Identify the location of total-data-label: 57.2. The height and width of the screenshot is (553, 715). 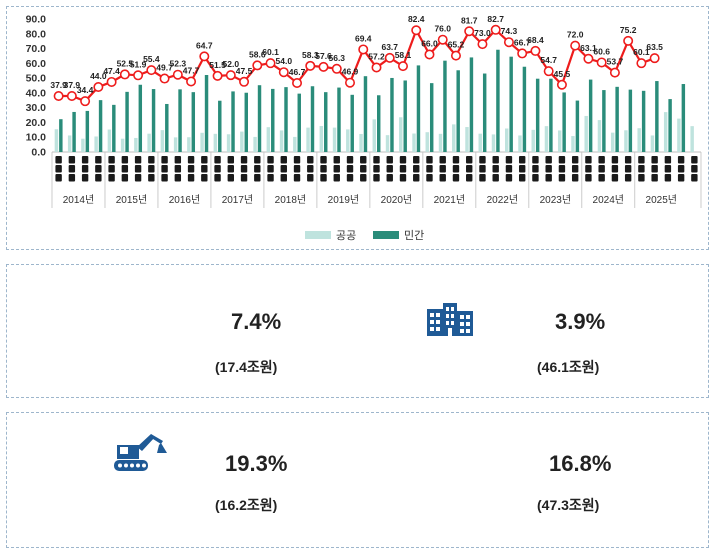
(376, 56).